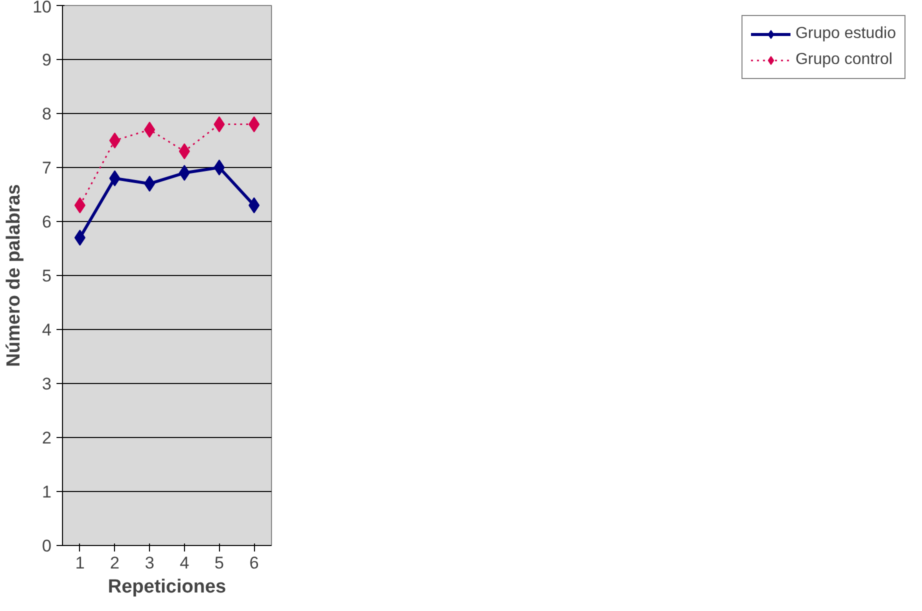 The height and width of the screenshot is (611, 922). I want to click on y-tick-label: 8, so click(47, 114).